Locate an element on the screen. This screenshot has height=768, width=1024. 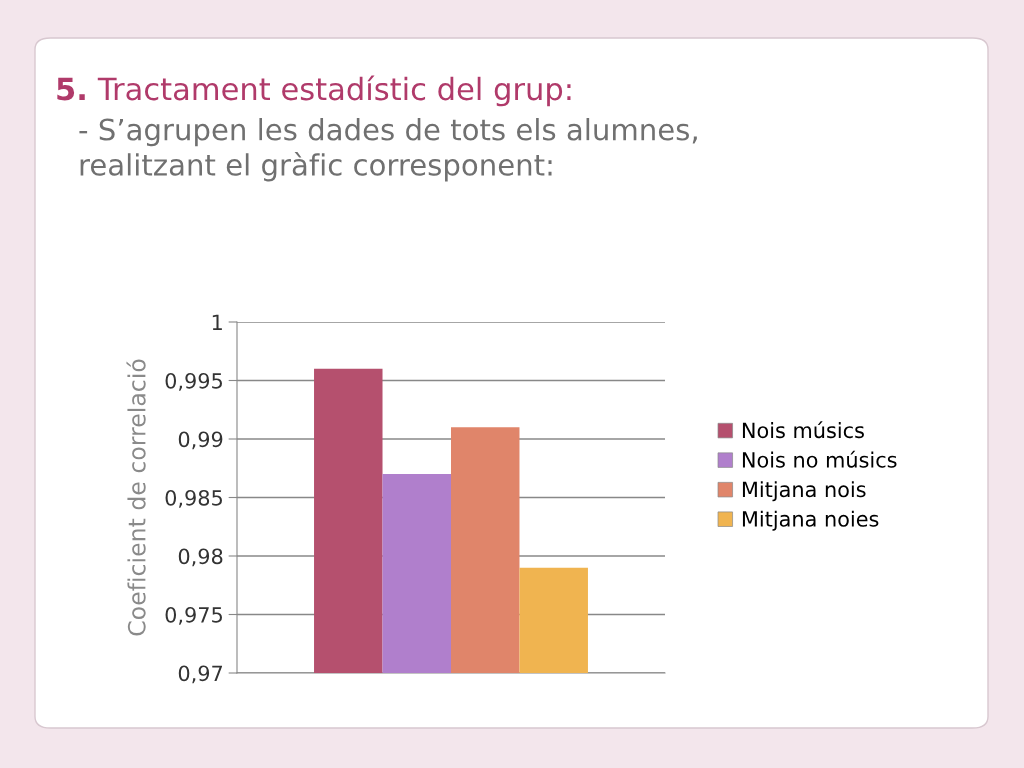
chart-title: 5. Tractament estadístic del grup: is located at coordinates (314, 91).